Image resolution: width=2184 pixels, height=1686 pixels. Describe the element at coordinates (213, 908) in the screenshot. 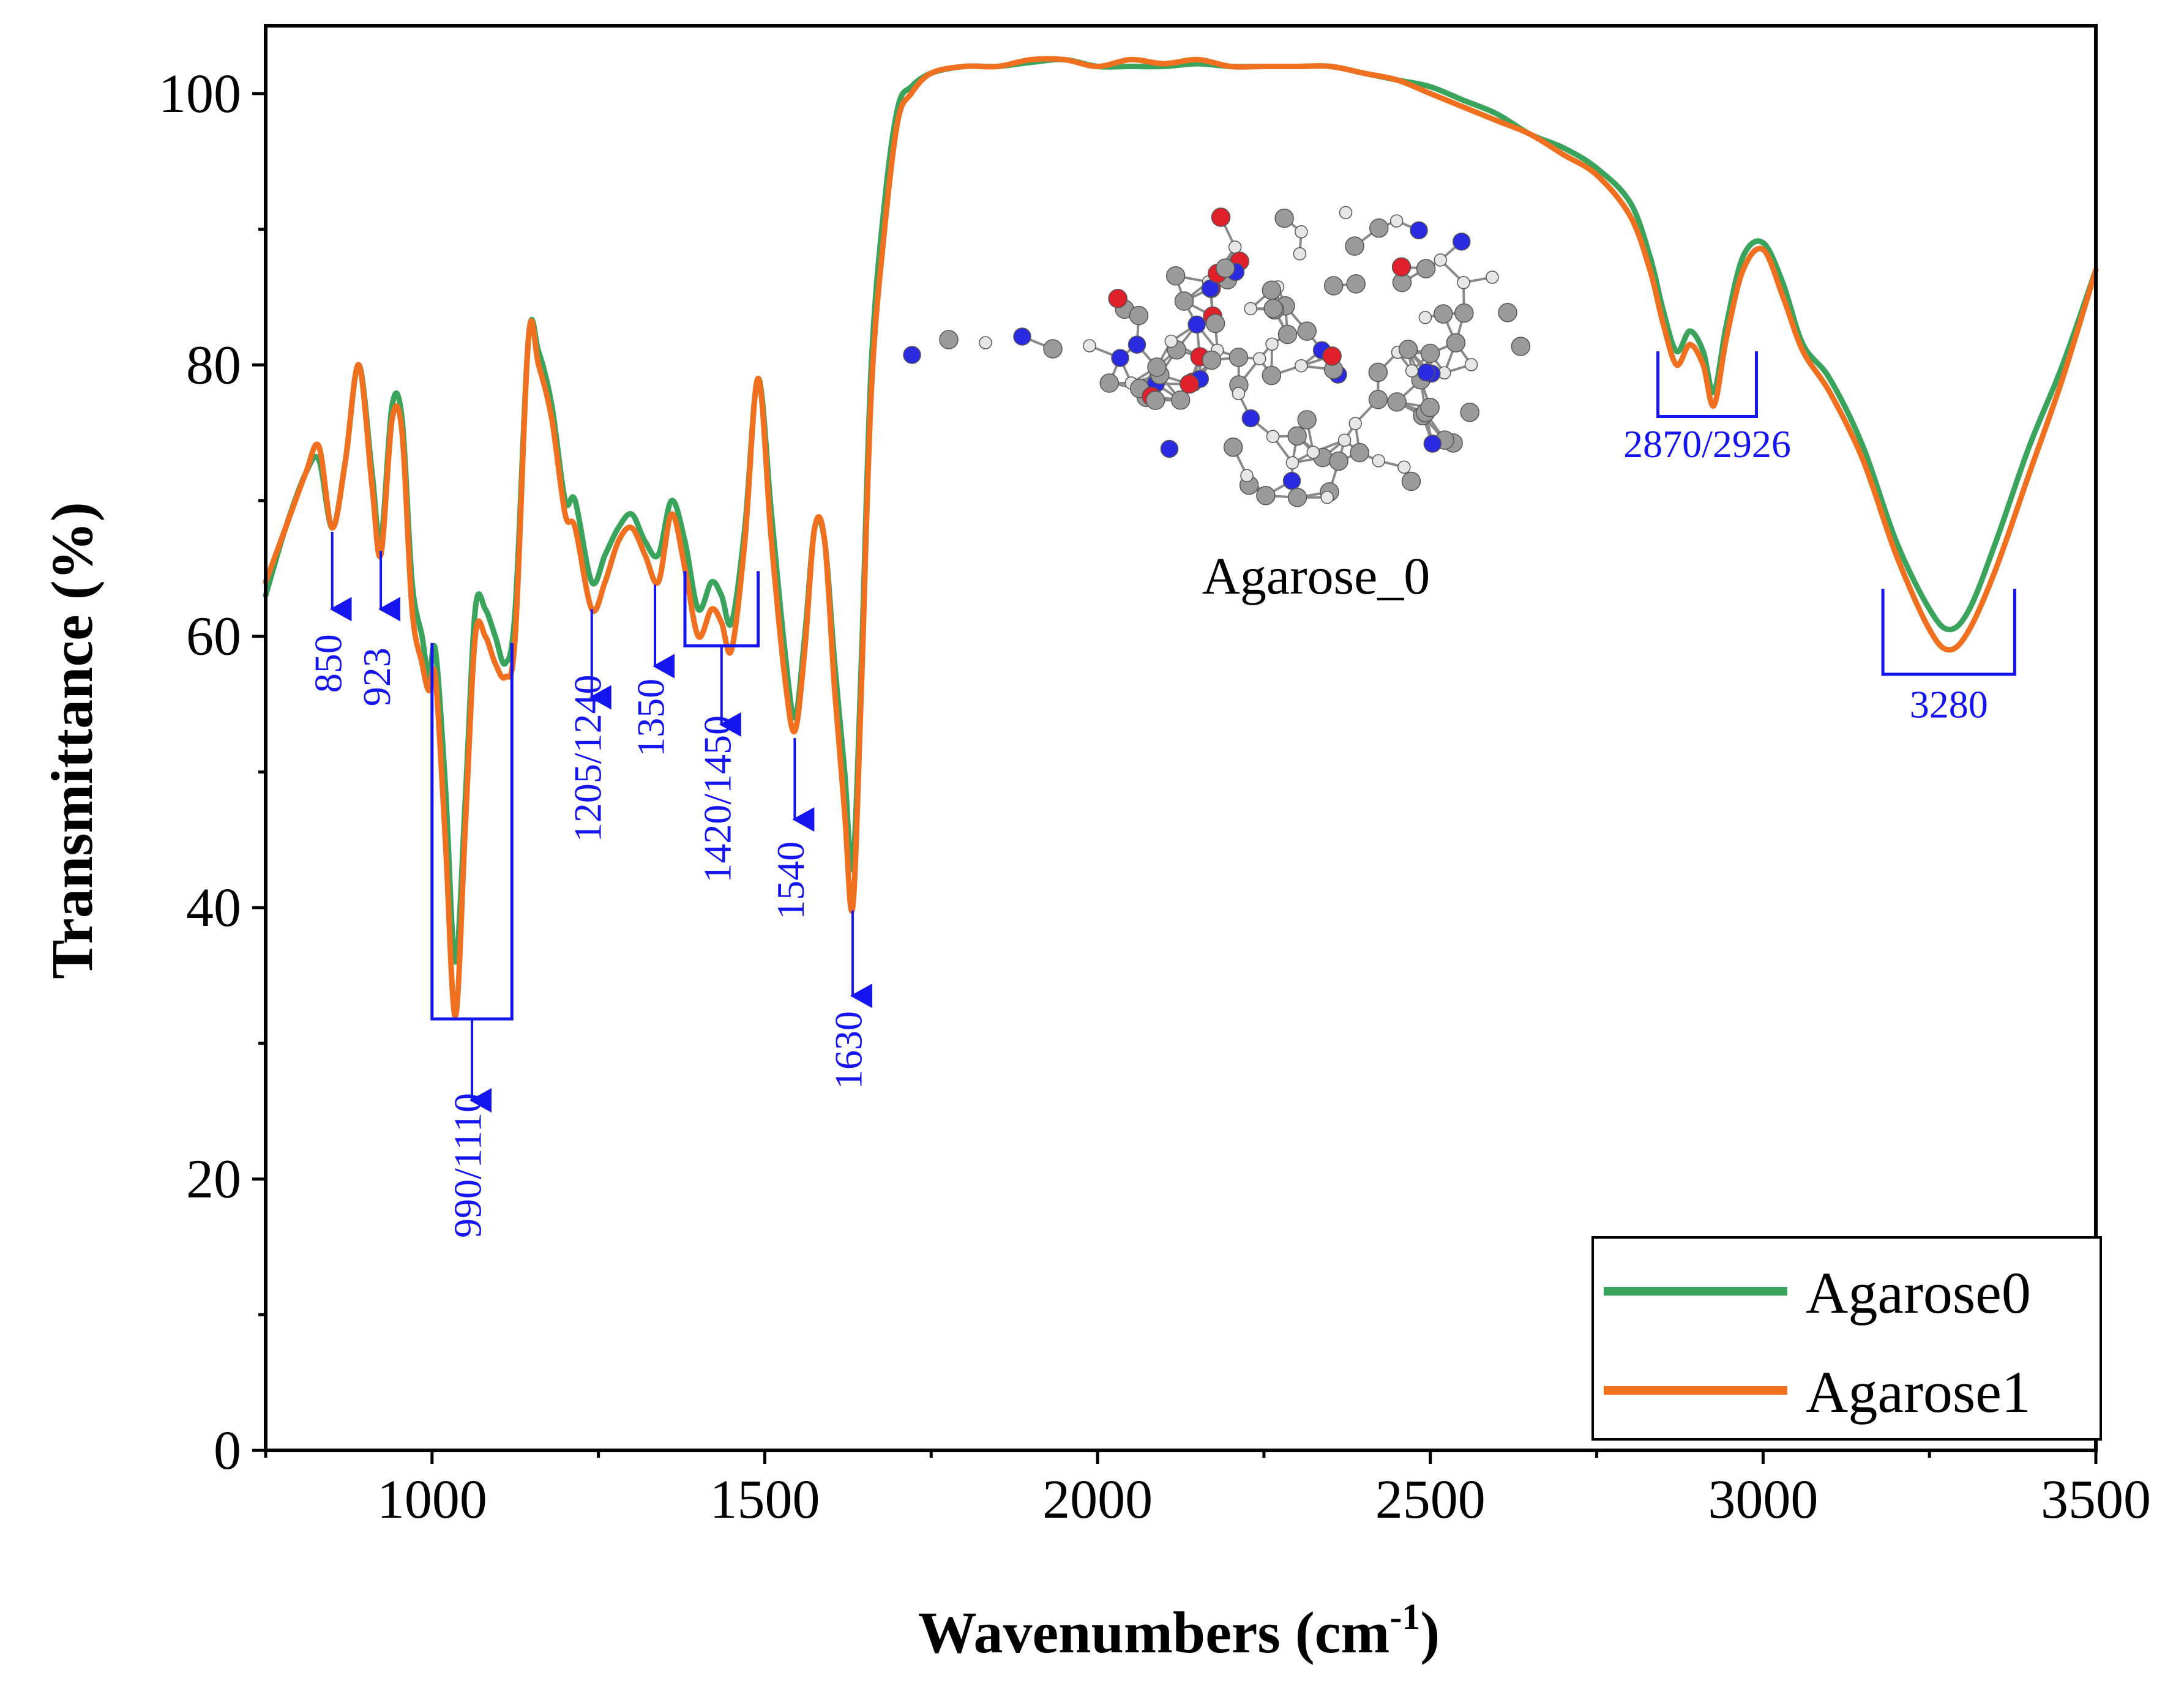

I see `y-tick-label: 40` at that location.